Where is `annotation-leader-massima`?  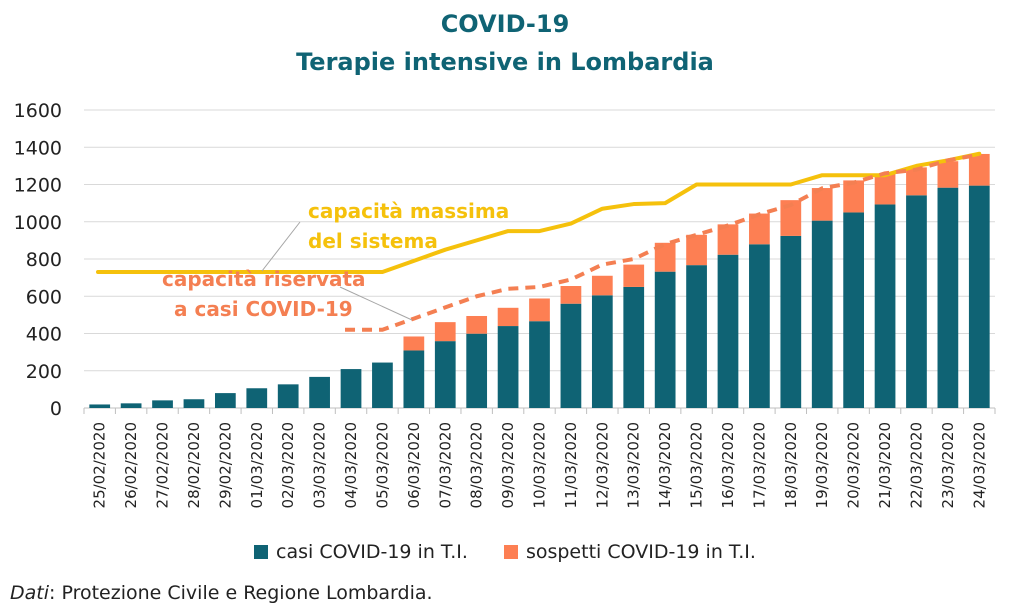
annotation-leader-massima is located at coordinates (281, 246).